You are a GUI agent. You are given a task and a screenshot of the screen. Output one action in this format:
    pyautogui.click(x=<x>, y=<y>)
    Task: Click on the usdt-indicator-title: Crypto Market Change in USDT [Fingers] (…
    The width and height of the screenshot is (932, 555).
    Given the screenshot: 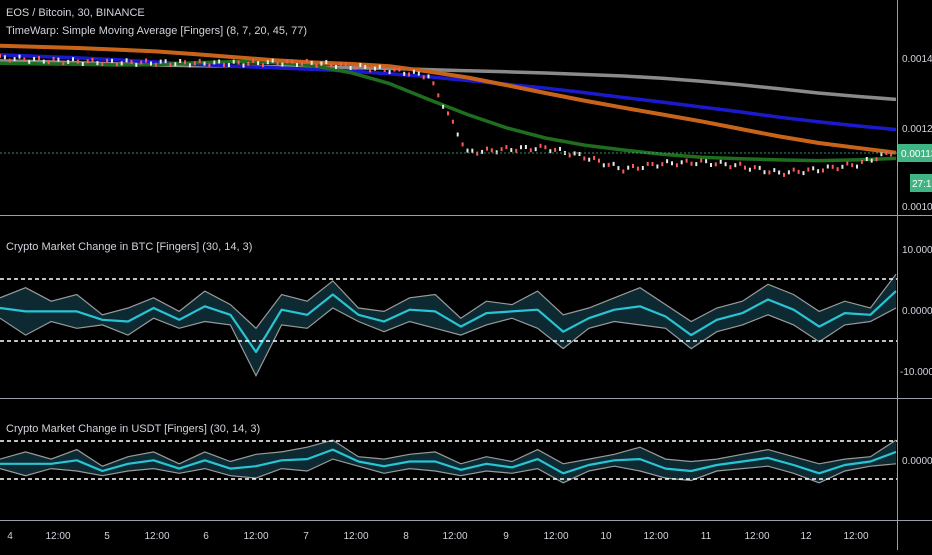 What is the action you would take?
    pyautogui.click(x=133, y=429)
    